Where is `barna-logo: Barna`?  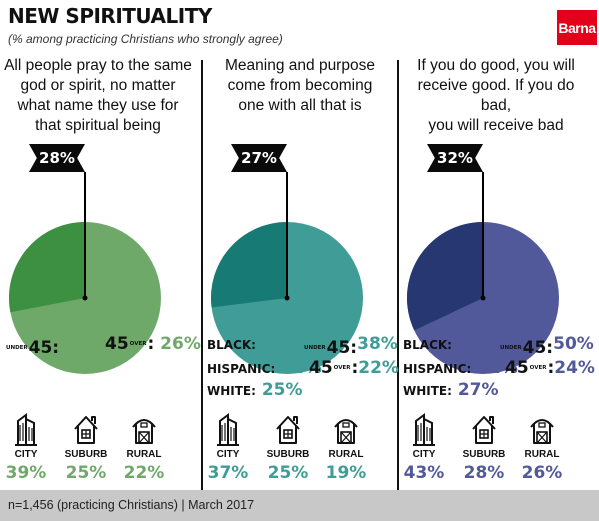 barna-logo: Barna is located at coordinates (577, 27).